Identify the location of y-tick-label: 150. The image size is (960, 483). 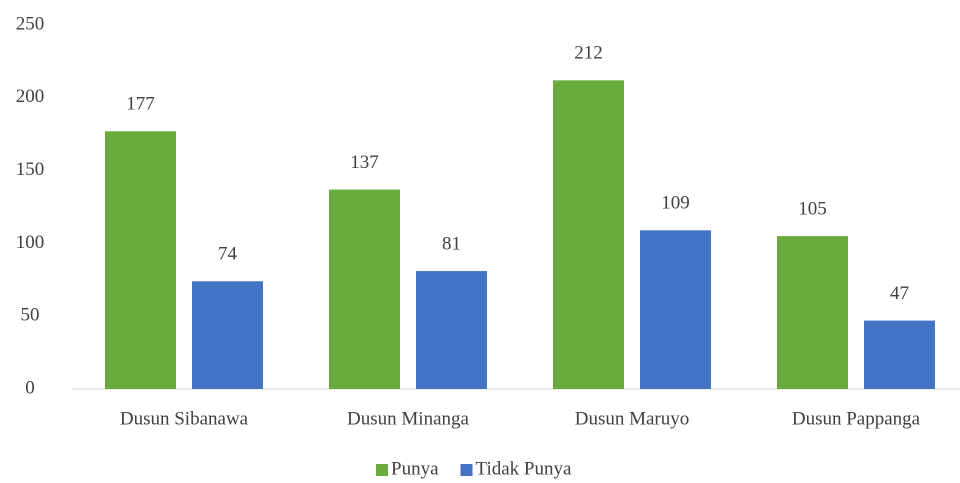
(30, 169).